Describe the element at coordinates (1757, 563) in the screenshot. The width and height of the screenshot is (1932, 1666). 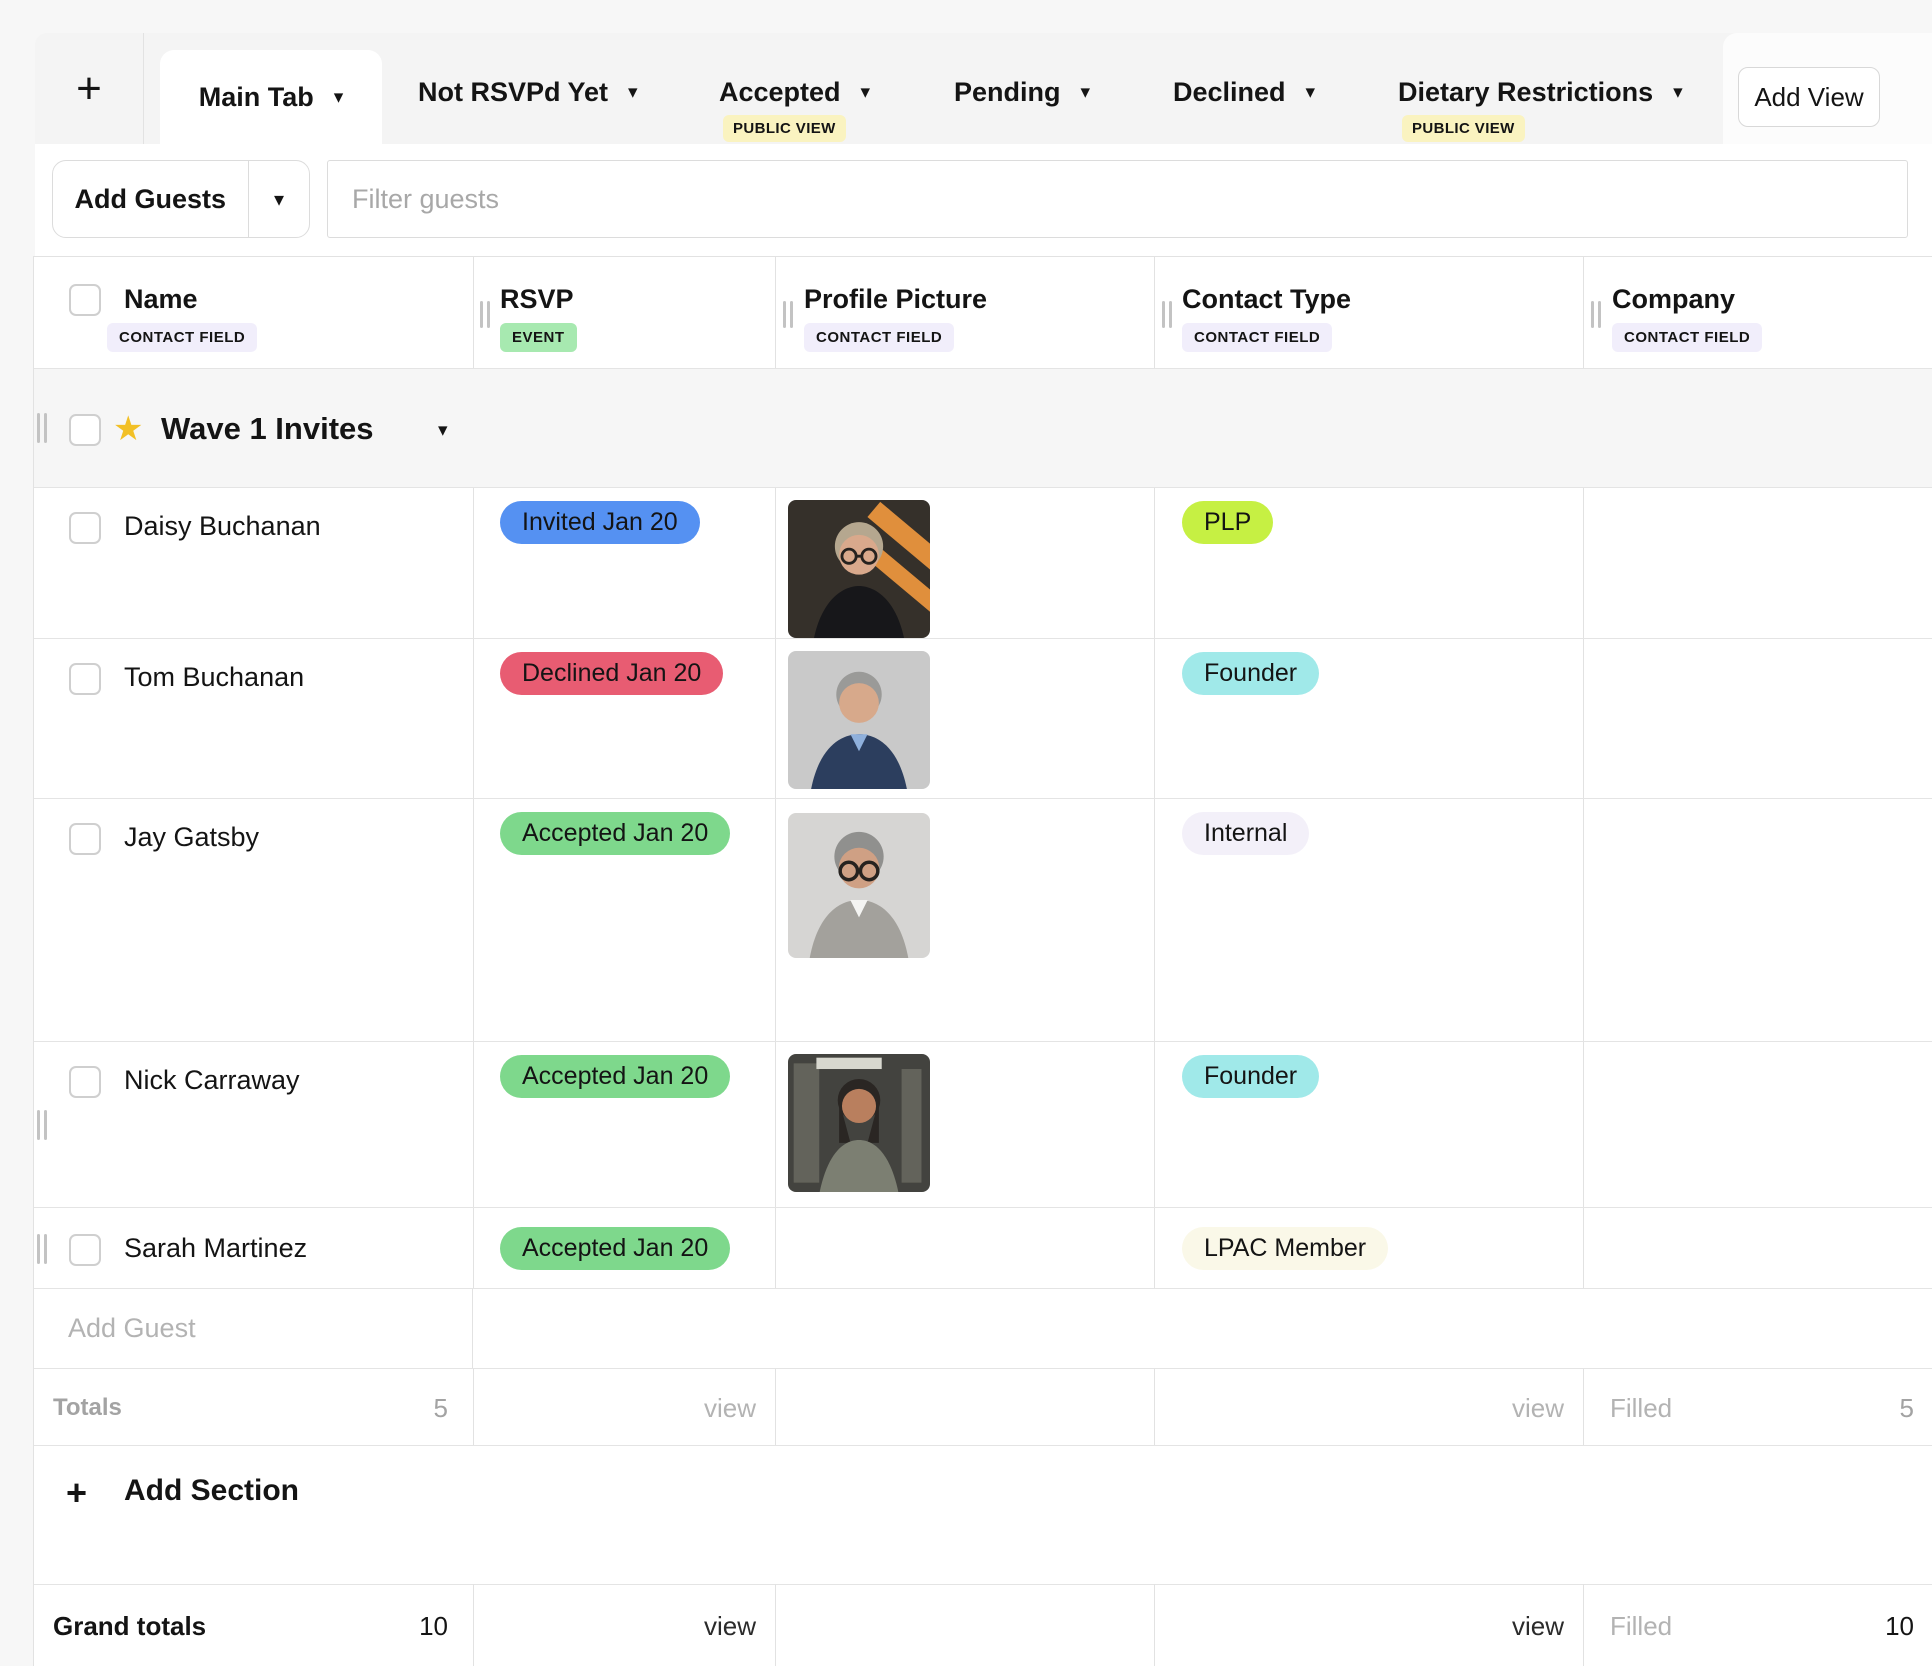
I see `cell-company: Independent` at that location.